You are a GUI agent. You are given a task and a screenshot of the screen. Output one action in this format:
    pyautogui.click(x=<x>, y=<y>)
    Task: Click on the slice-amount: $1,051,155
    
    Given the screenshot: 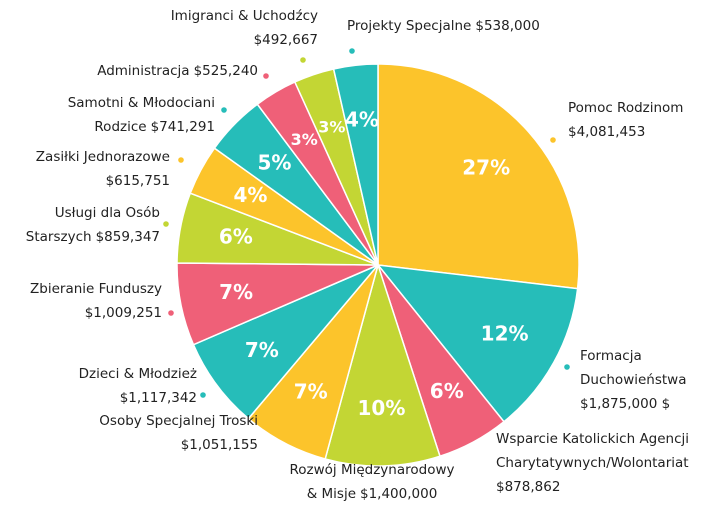 What is the action you would take?
    pyautogui.click(x=219, y=445)
    